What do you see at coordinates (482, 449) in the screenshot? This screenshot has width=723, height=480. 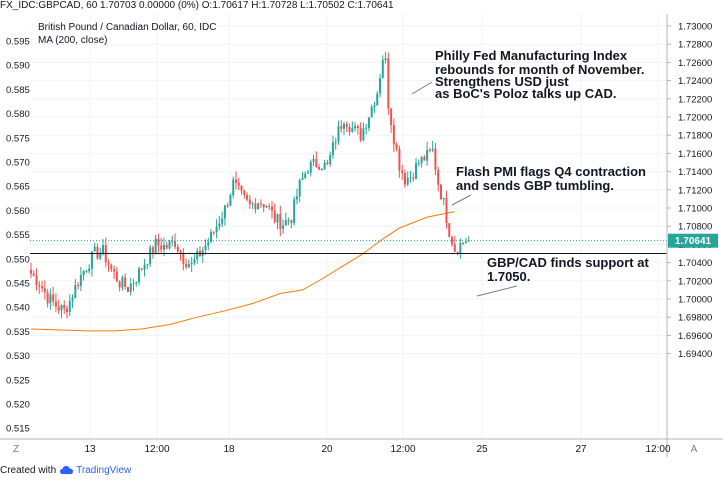 I see `time-axis-label: 25` at bounding box center [482, 449].